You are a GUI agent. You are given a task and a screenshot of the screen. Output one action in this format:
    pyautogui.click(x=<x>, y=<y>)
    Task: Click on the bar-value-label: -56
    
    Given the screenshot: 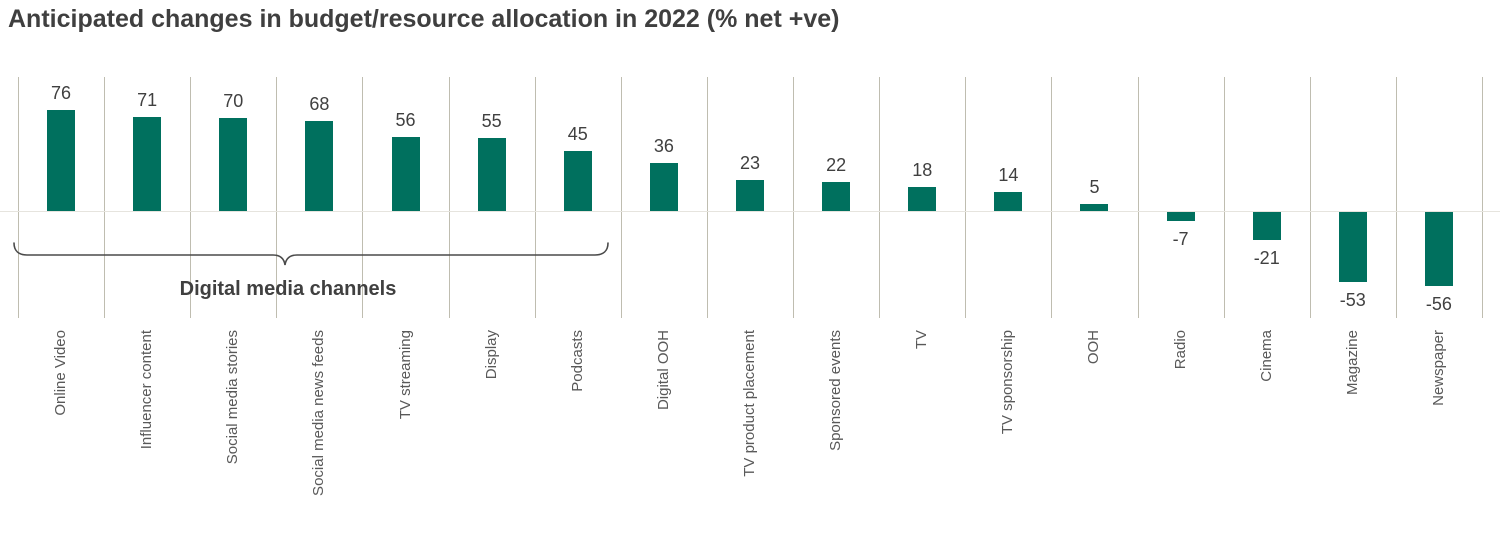 What is the action you would take?
    pyautogui.click(x=1438, y=304)
    